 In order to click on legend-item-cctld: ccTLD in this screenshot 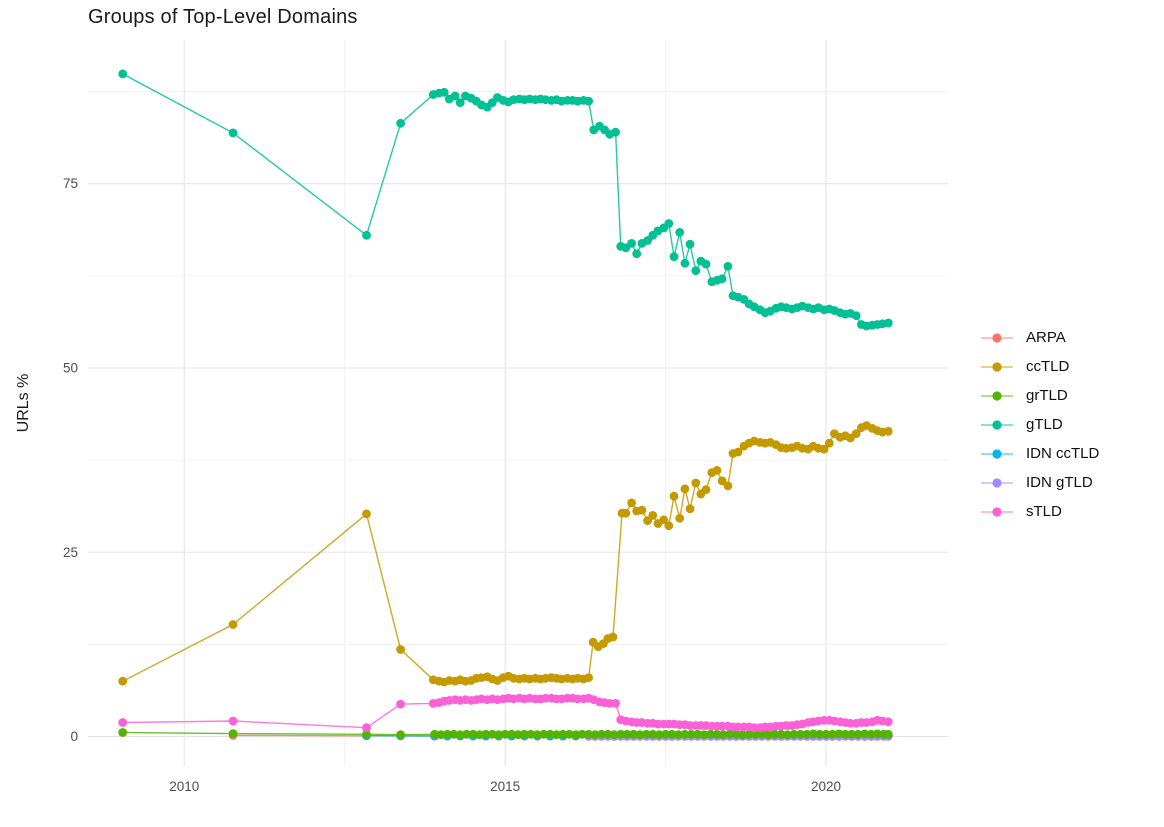, I will do `click(1039, 366)`.